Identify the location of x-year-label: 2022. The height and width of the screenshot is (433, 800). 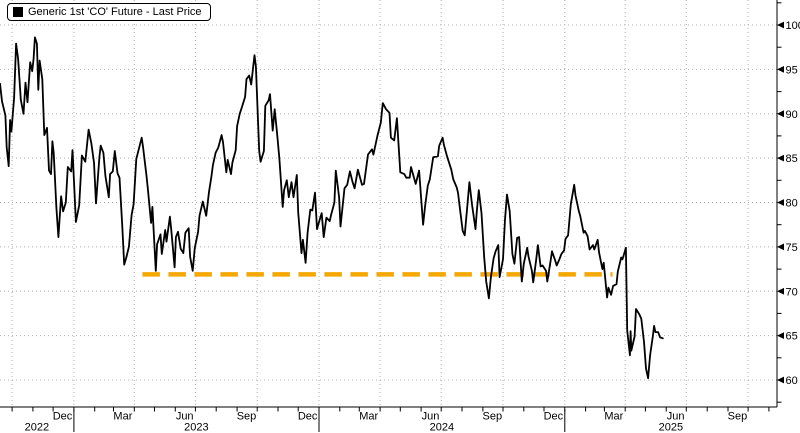
(37, 427).